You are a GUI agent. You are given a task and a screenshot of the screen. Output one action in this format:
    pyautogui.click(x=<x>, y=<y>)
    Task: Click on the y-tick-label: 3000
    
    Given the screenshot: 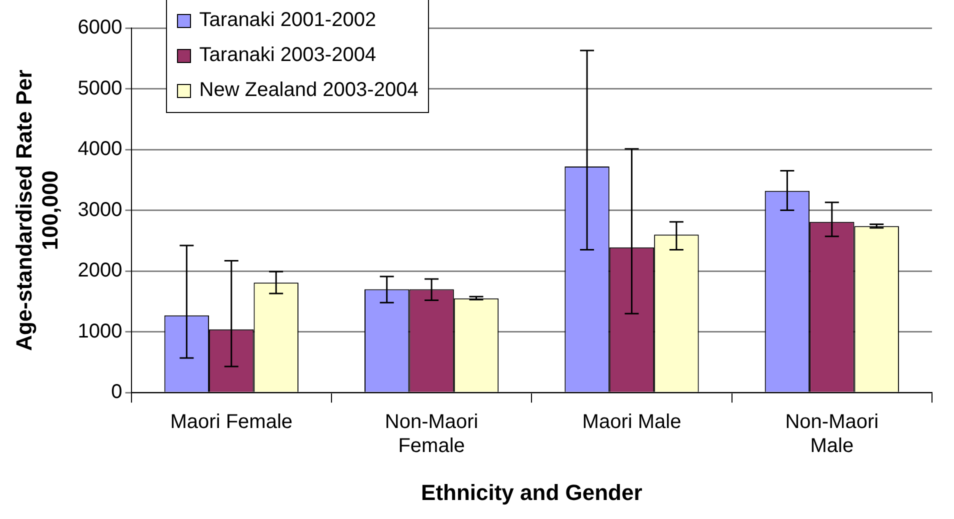 What is the action you would take?
    pyautogui.click(x=100, y=209)
    